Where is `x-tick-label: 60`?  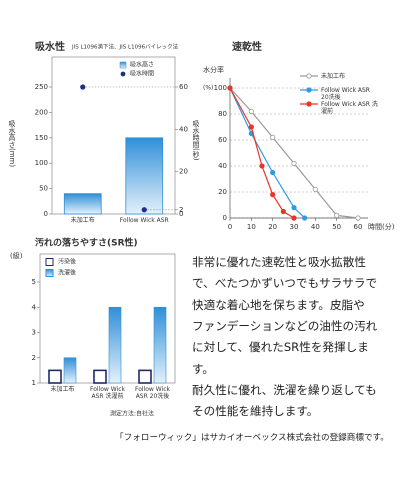
x-tick-label: 60 is located at coordinates (358, 227).